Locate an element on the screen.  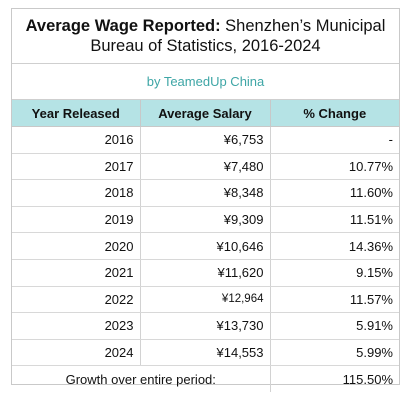
cell-change: 5.91% is located at coordinates (334, 326).